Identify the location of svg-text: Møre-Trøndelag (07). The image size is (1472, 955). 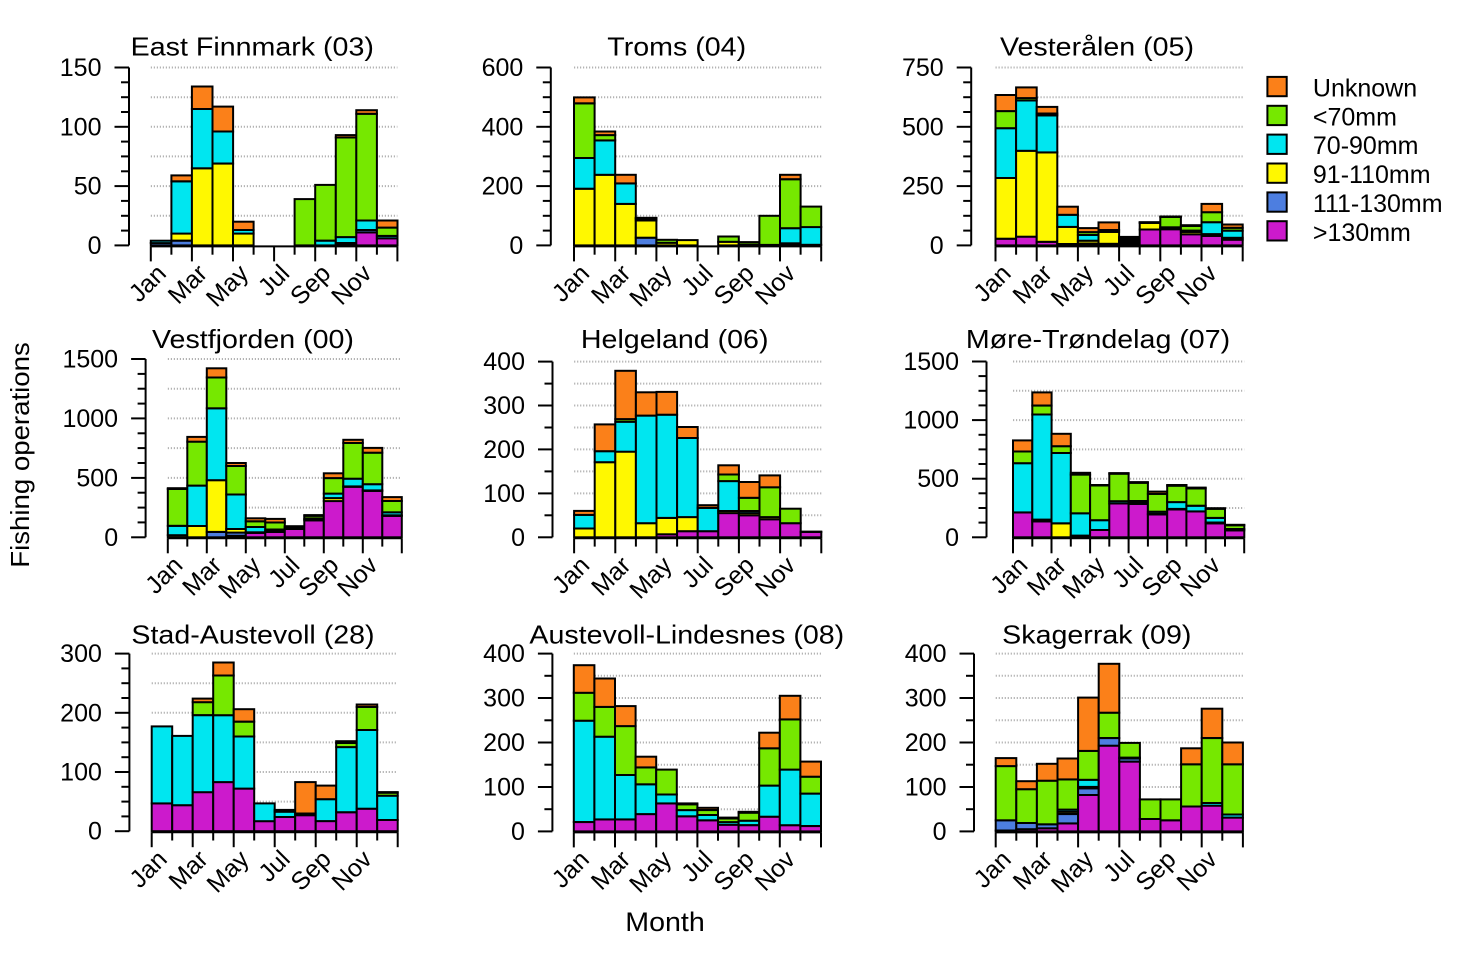
(1098, 339).